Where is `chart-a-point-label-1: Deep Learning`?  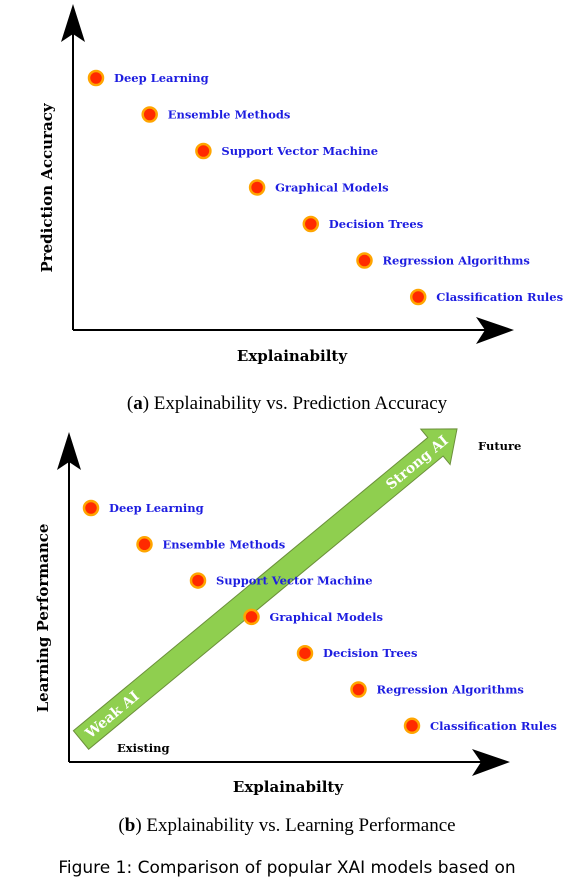 chart-a-point-label-1: Deep Learning is located at coordinates (161, 78).